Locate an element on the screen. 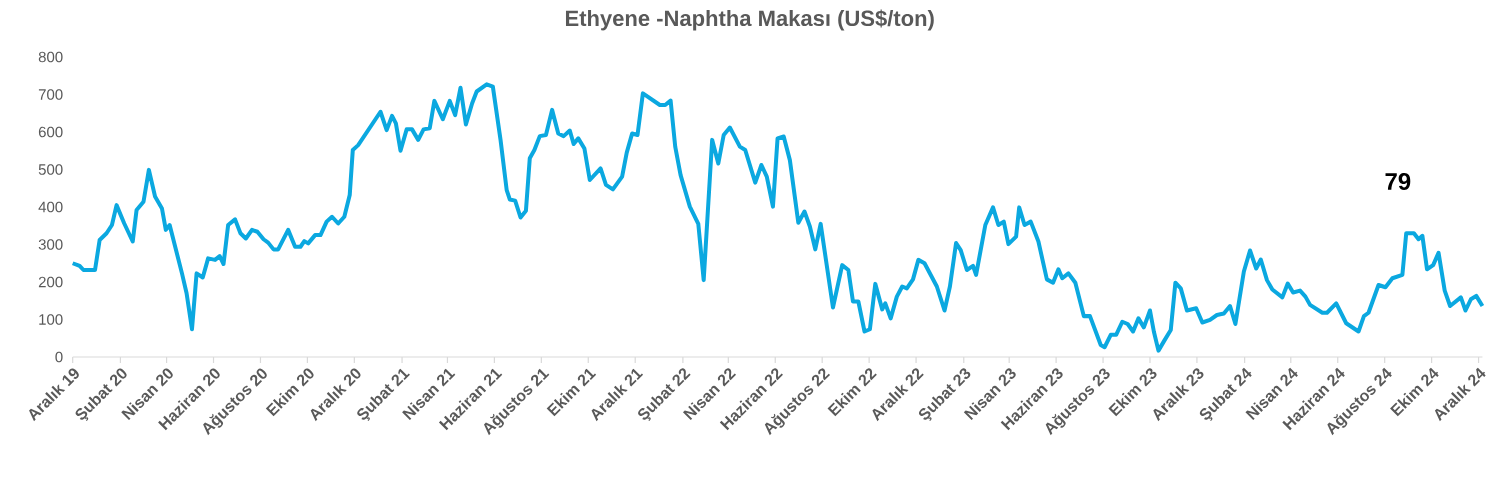 The height and width of the screenshot is (477, 1507). y-tick-label: 0 is located at coordinates (59, 357).